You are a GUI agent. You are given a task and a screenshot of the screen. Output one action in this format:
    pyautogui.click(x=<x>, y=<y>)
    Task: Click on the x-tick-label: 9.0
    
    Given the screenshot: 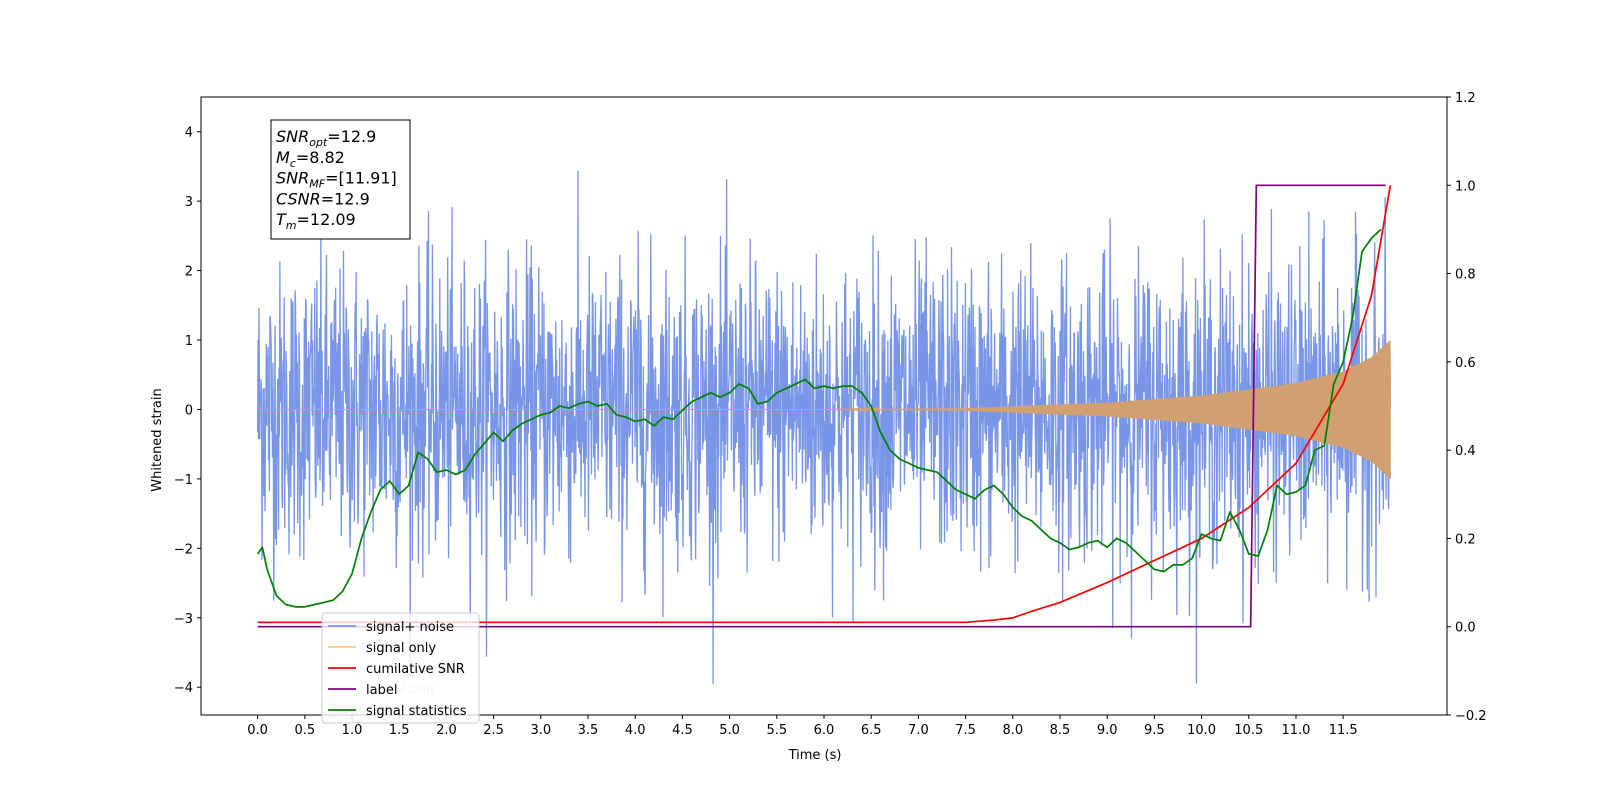 What is the action you would take?
    pyautogui.click(x=1107, y=730)
    